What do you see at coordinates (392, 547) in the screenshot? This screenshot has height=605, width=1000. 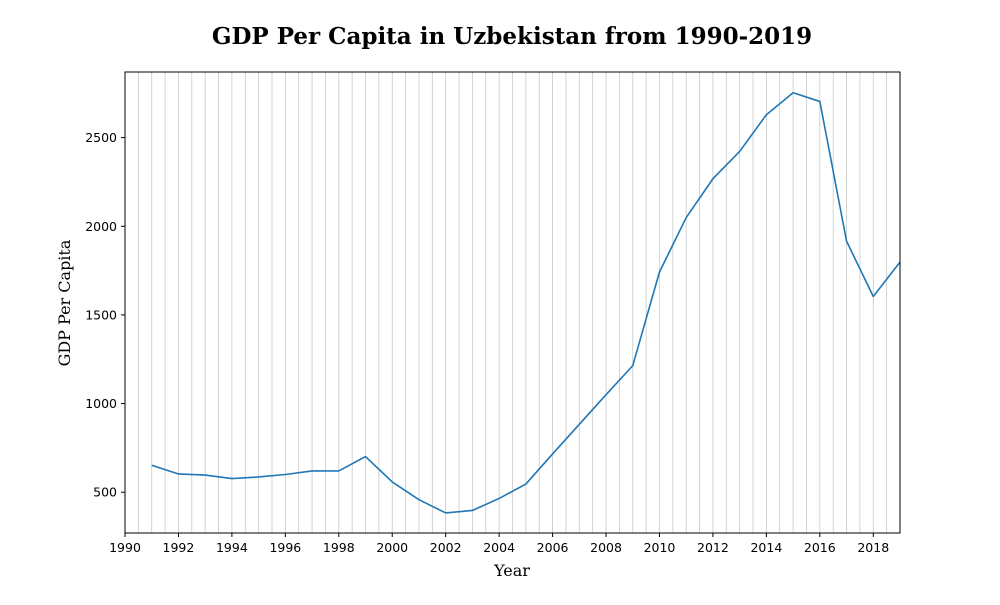 I see `x-tick-label: 2000` at bounding box center [392, 547].